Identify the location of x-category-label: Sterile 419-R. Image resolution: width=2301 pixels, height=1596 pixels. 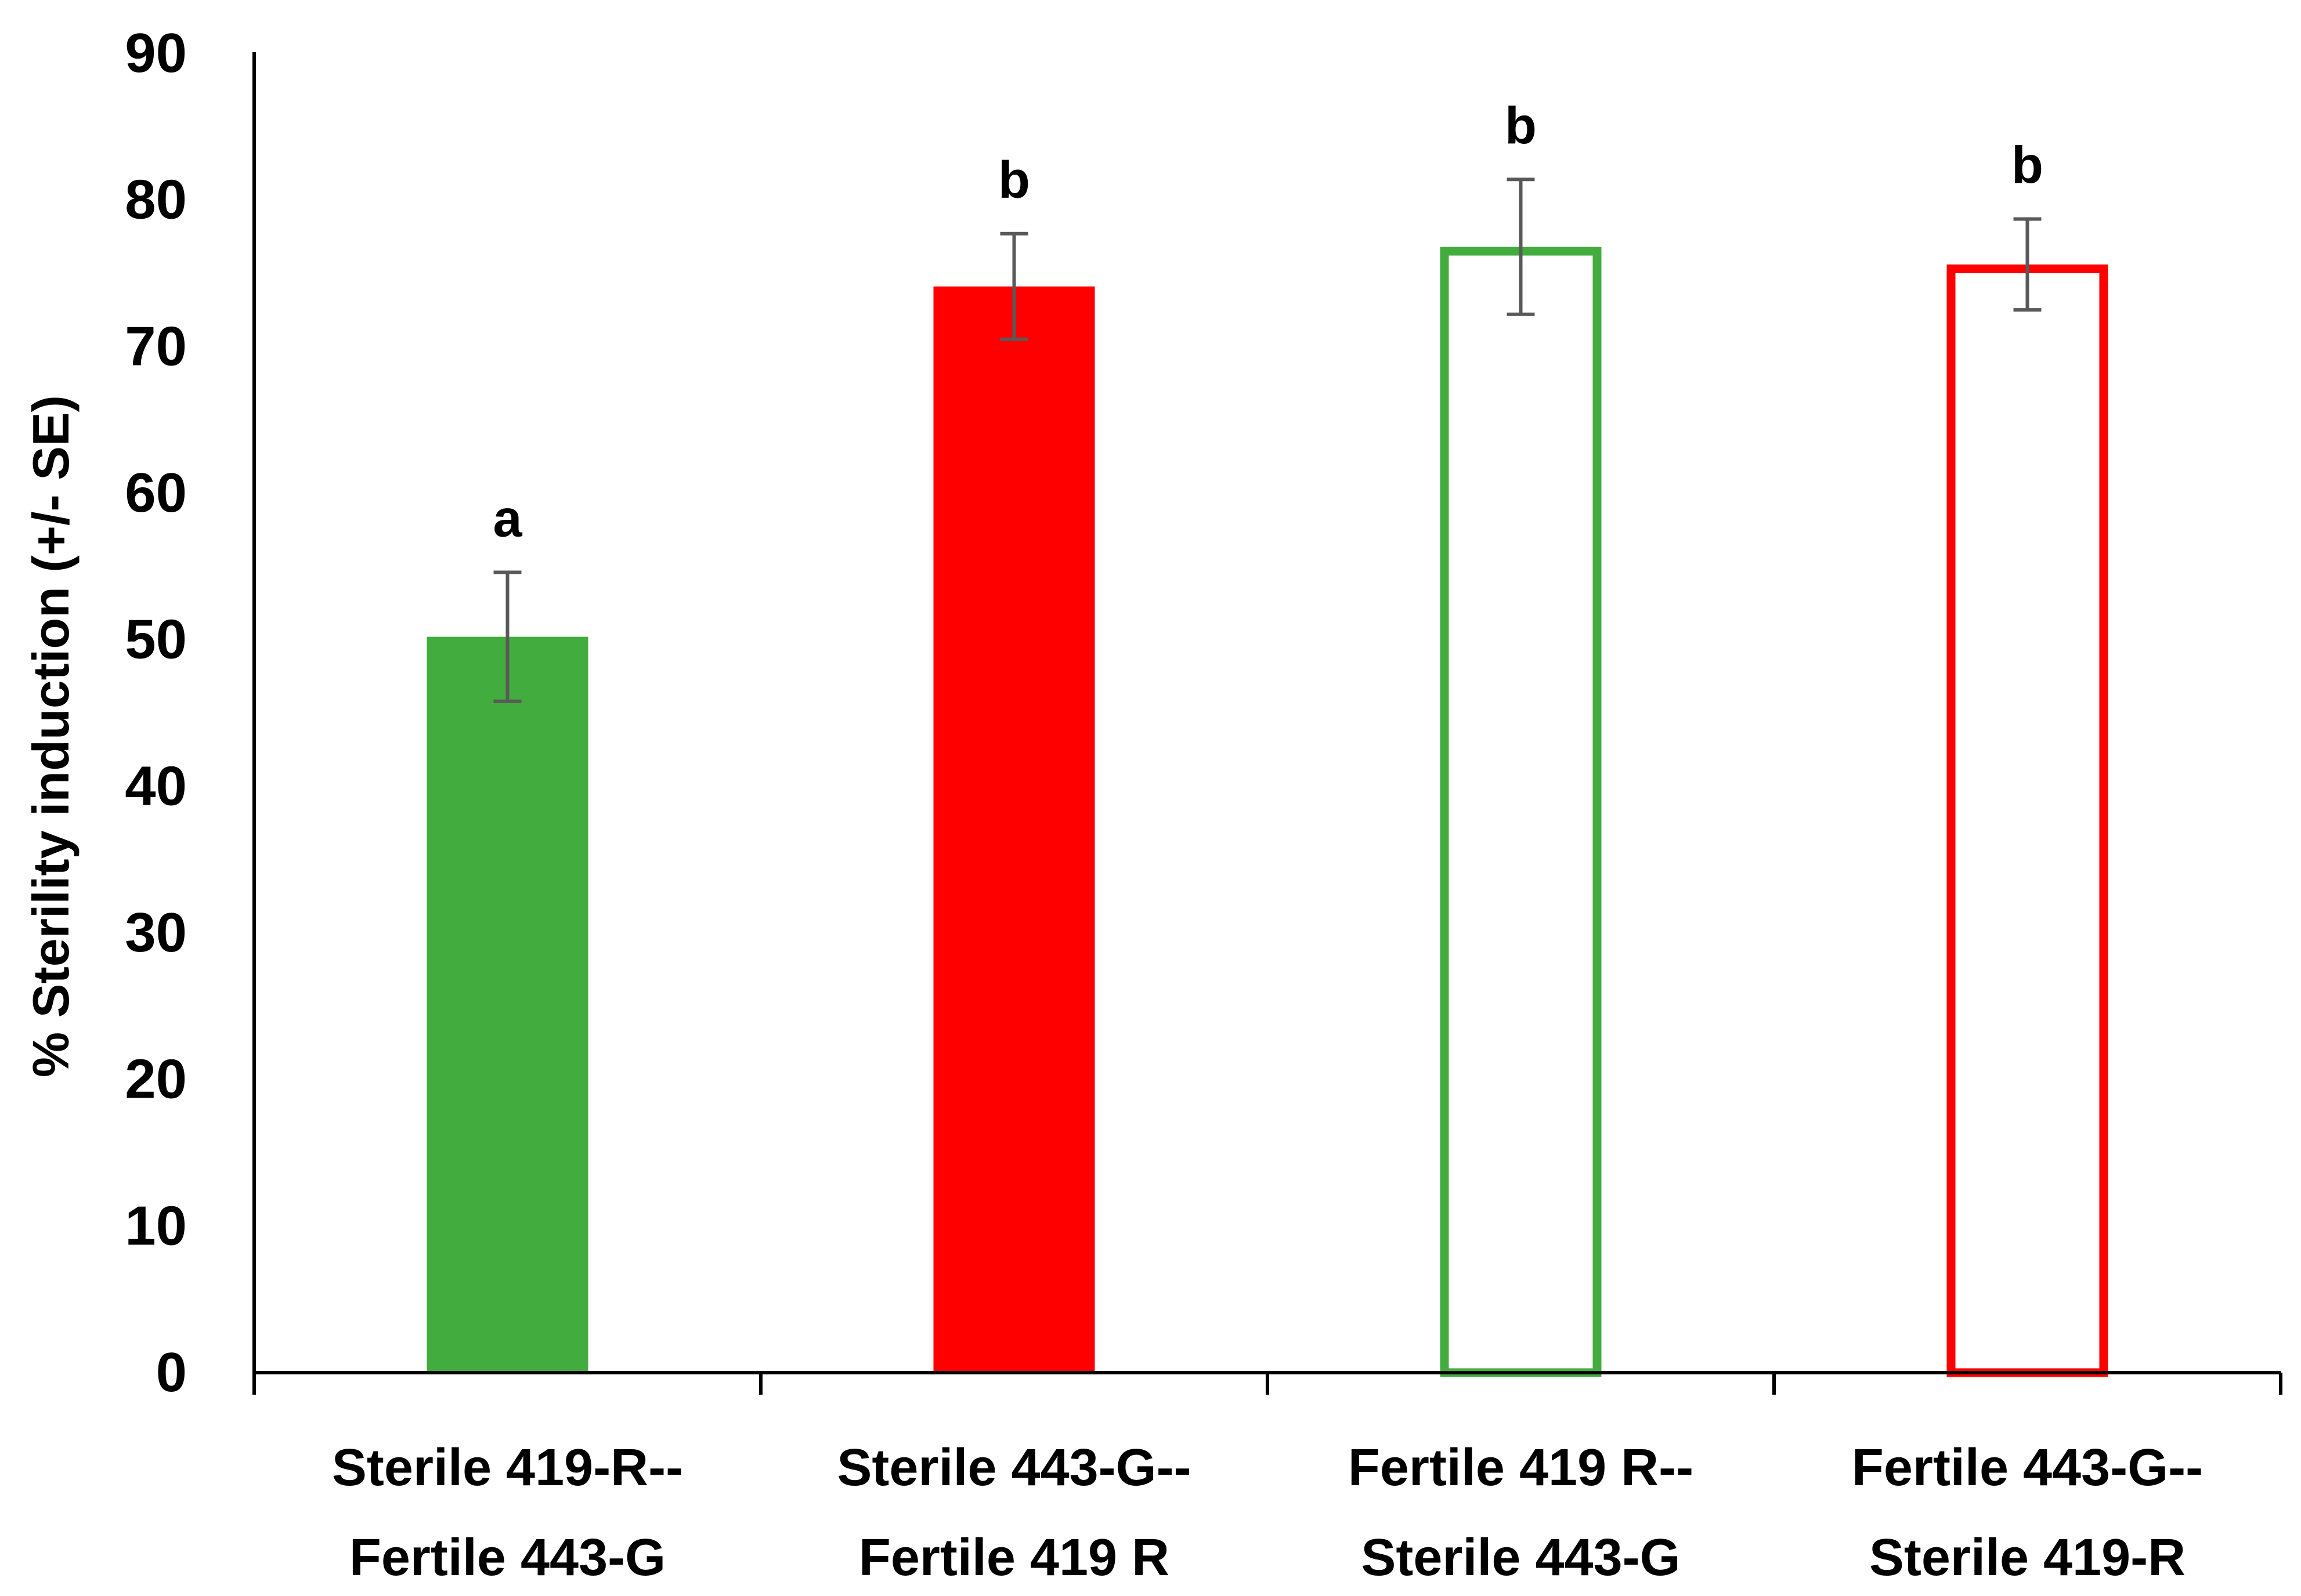
(2027, 1558).